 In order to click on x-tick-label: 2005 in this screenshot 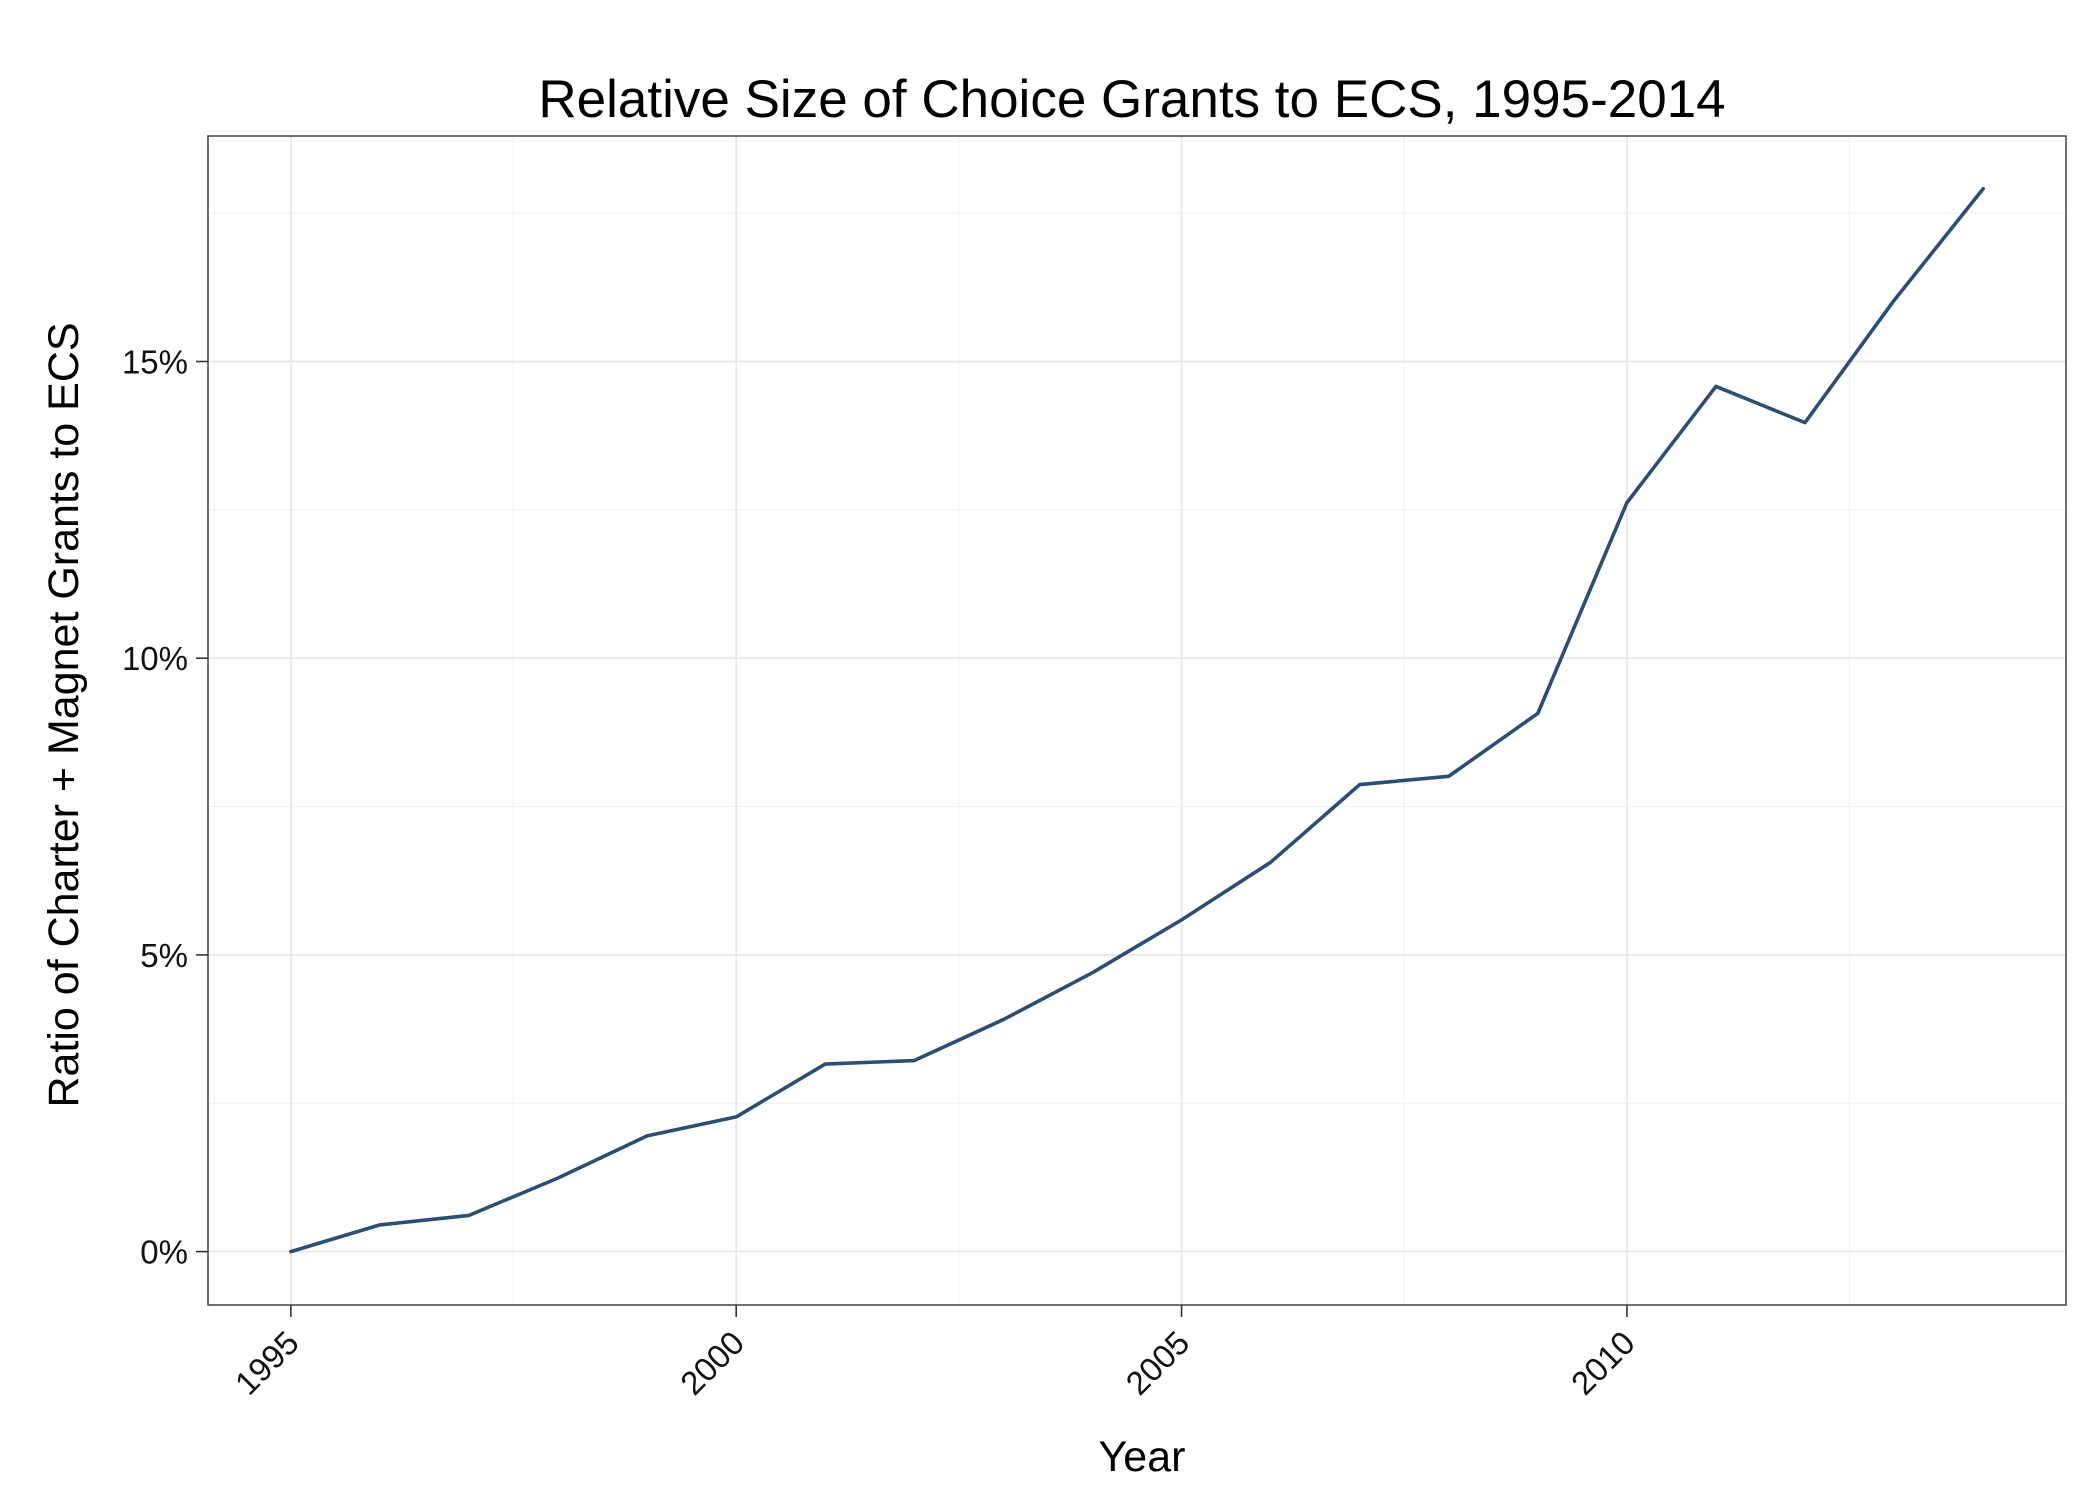, I will do `click(1157, 1363)`.